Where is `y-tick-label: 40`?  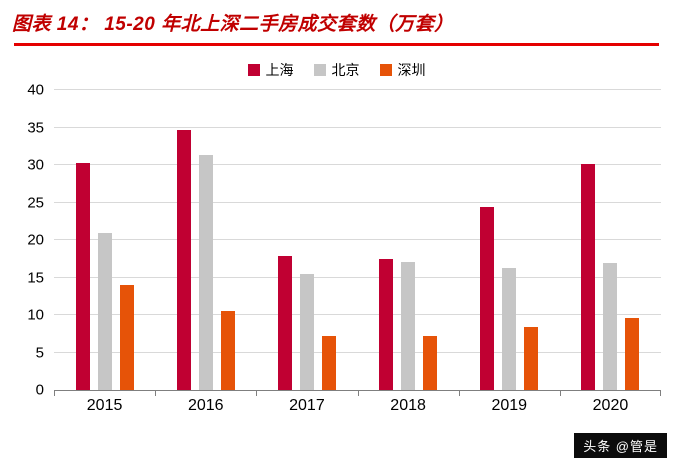 y-tick-label: 40 is located at coordinates (35, 90).